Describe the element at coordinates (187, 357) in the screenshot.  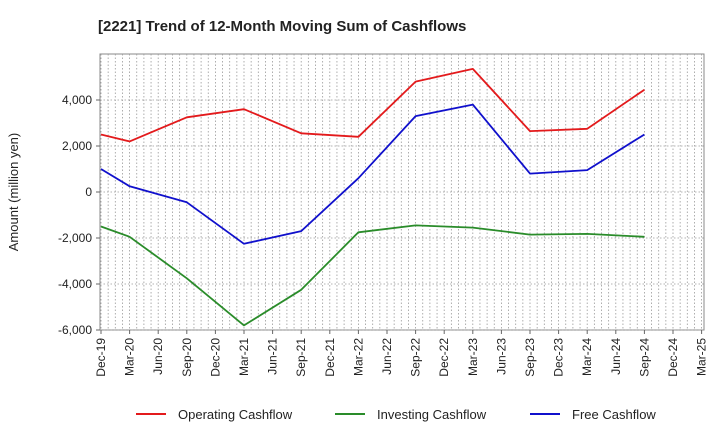
I see `x-tick-label: Sep-20` at that location.